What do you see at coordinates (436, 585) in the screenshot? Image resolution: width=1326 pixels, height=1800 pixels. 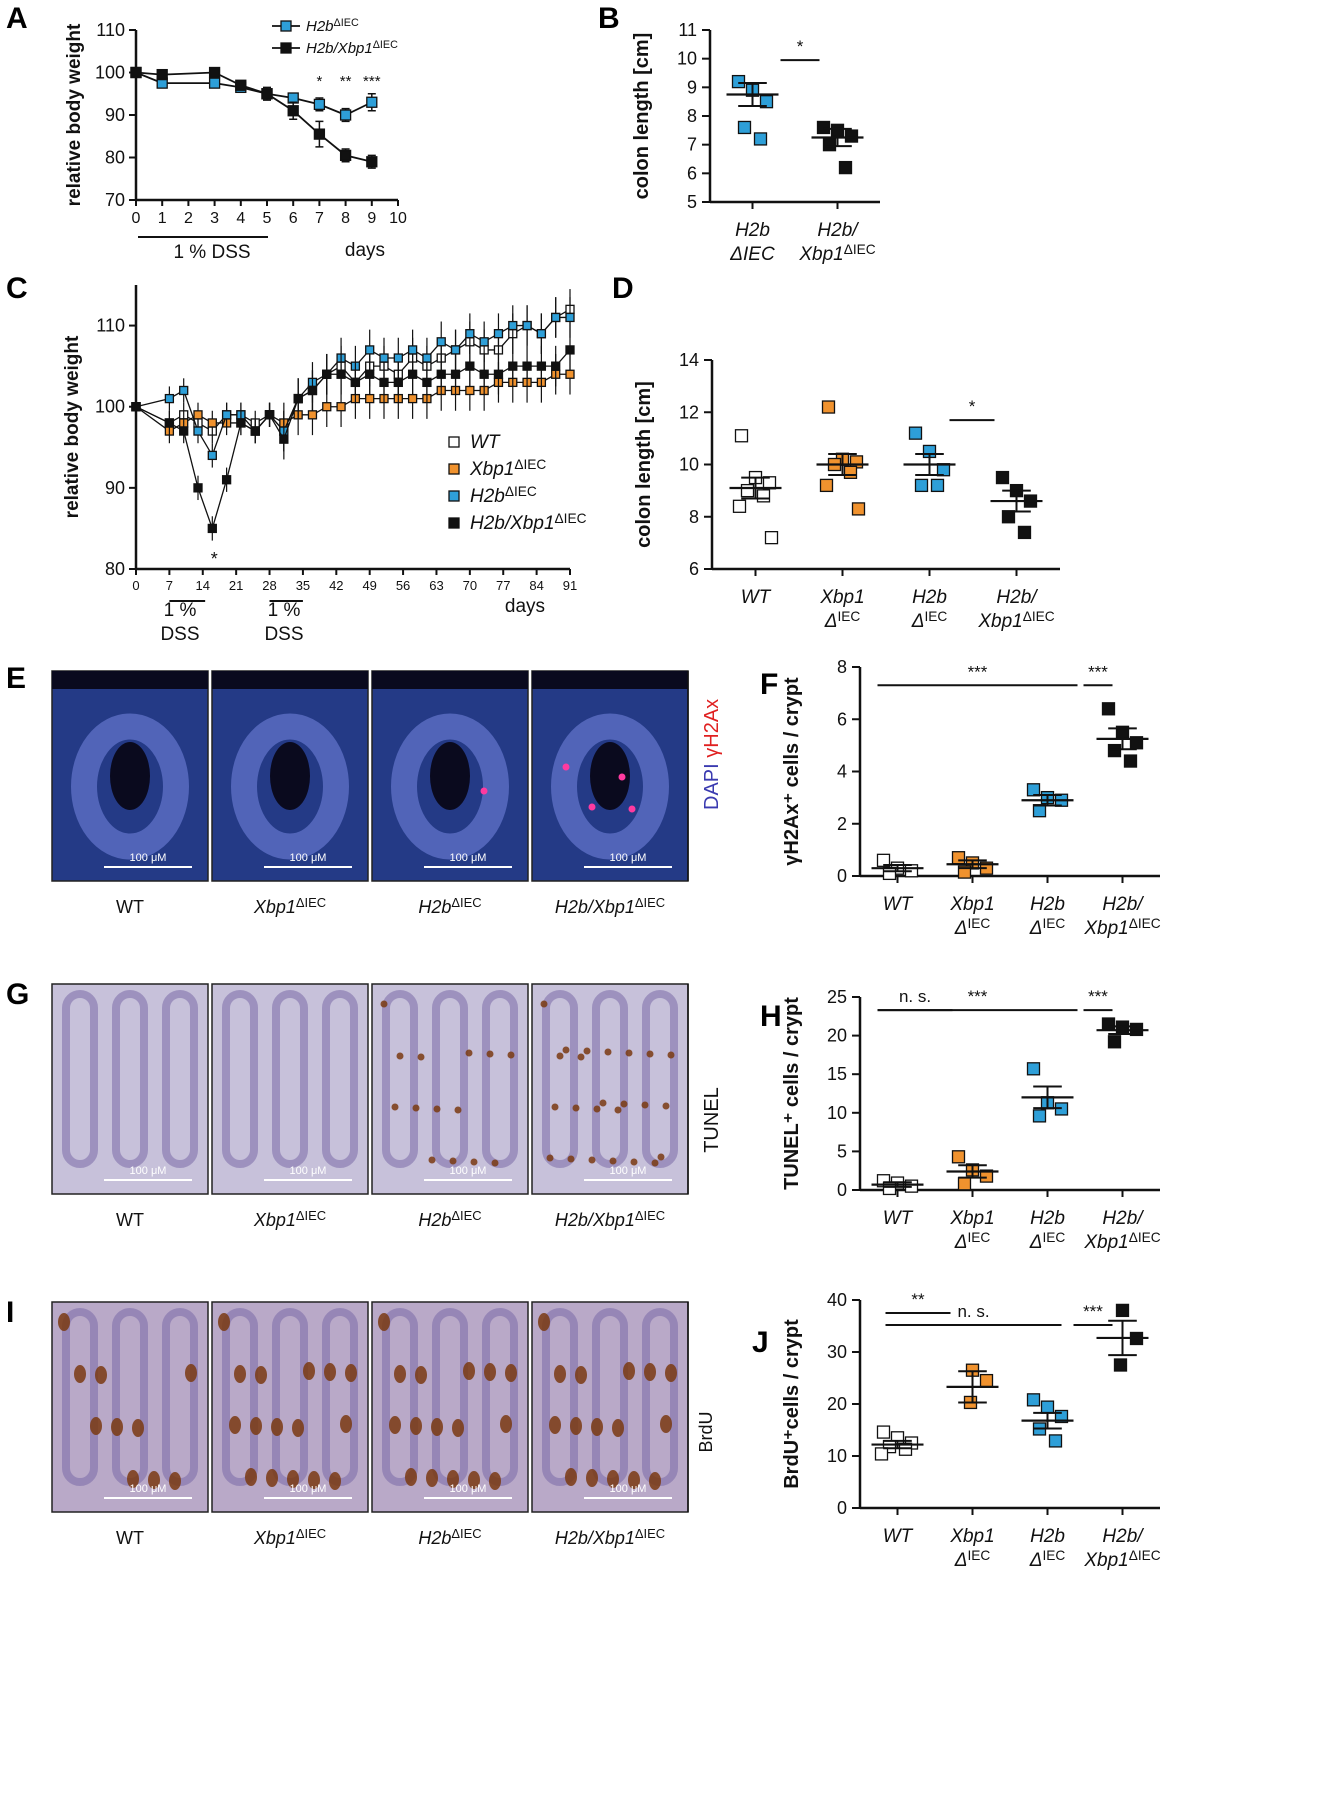 I see `chart-c-x-tick-label: 63` at bounding box center [436, 585].